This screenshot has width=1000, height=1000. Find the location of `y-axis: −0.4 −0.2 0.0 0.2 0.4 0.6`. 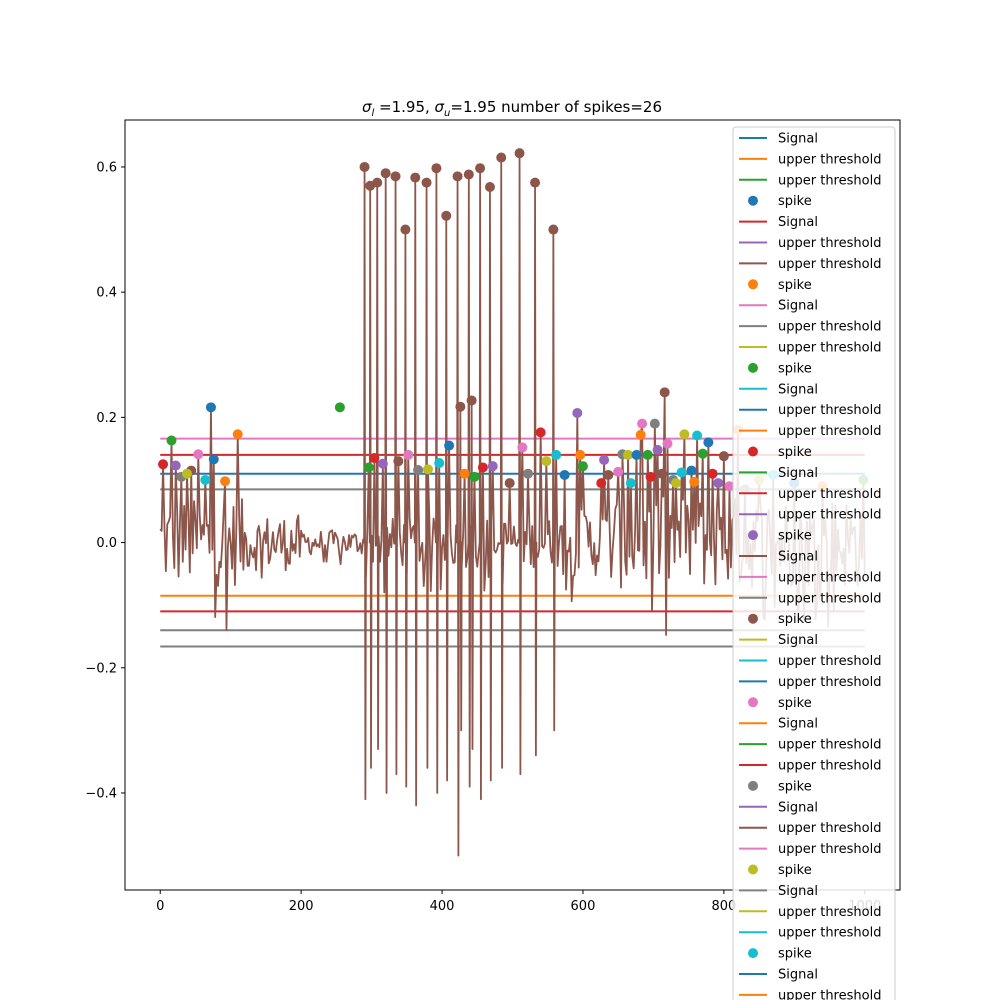

y-axis: −0.4 −0.2 0.0 0.2 0.4 0.6 is located at coordinates (105, 480).